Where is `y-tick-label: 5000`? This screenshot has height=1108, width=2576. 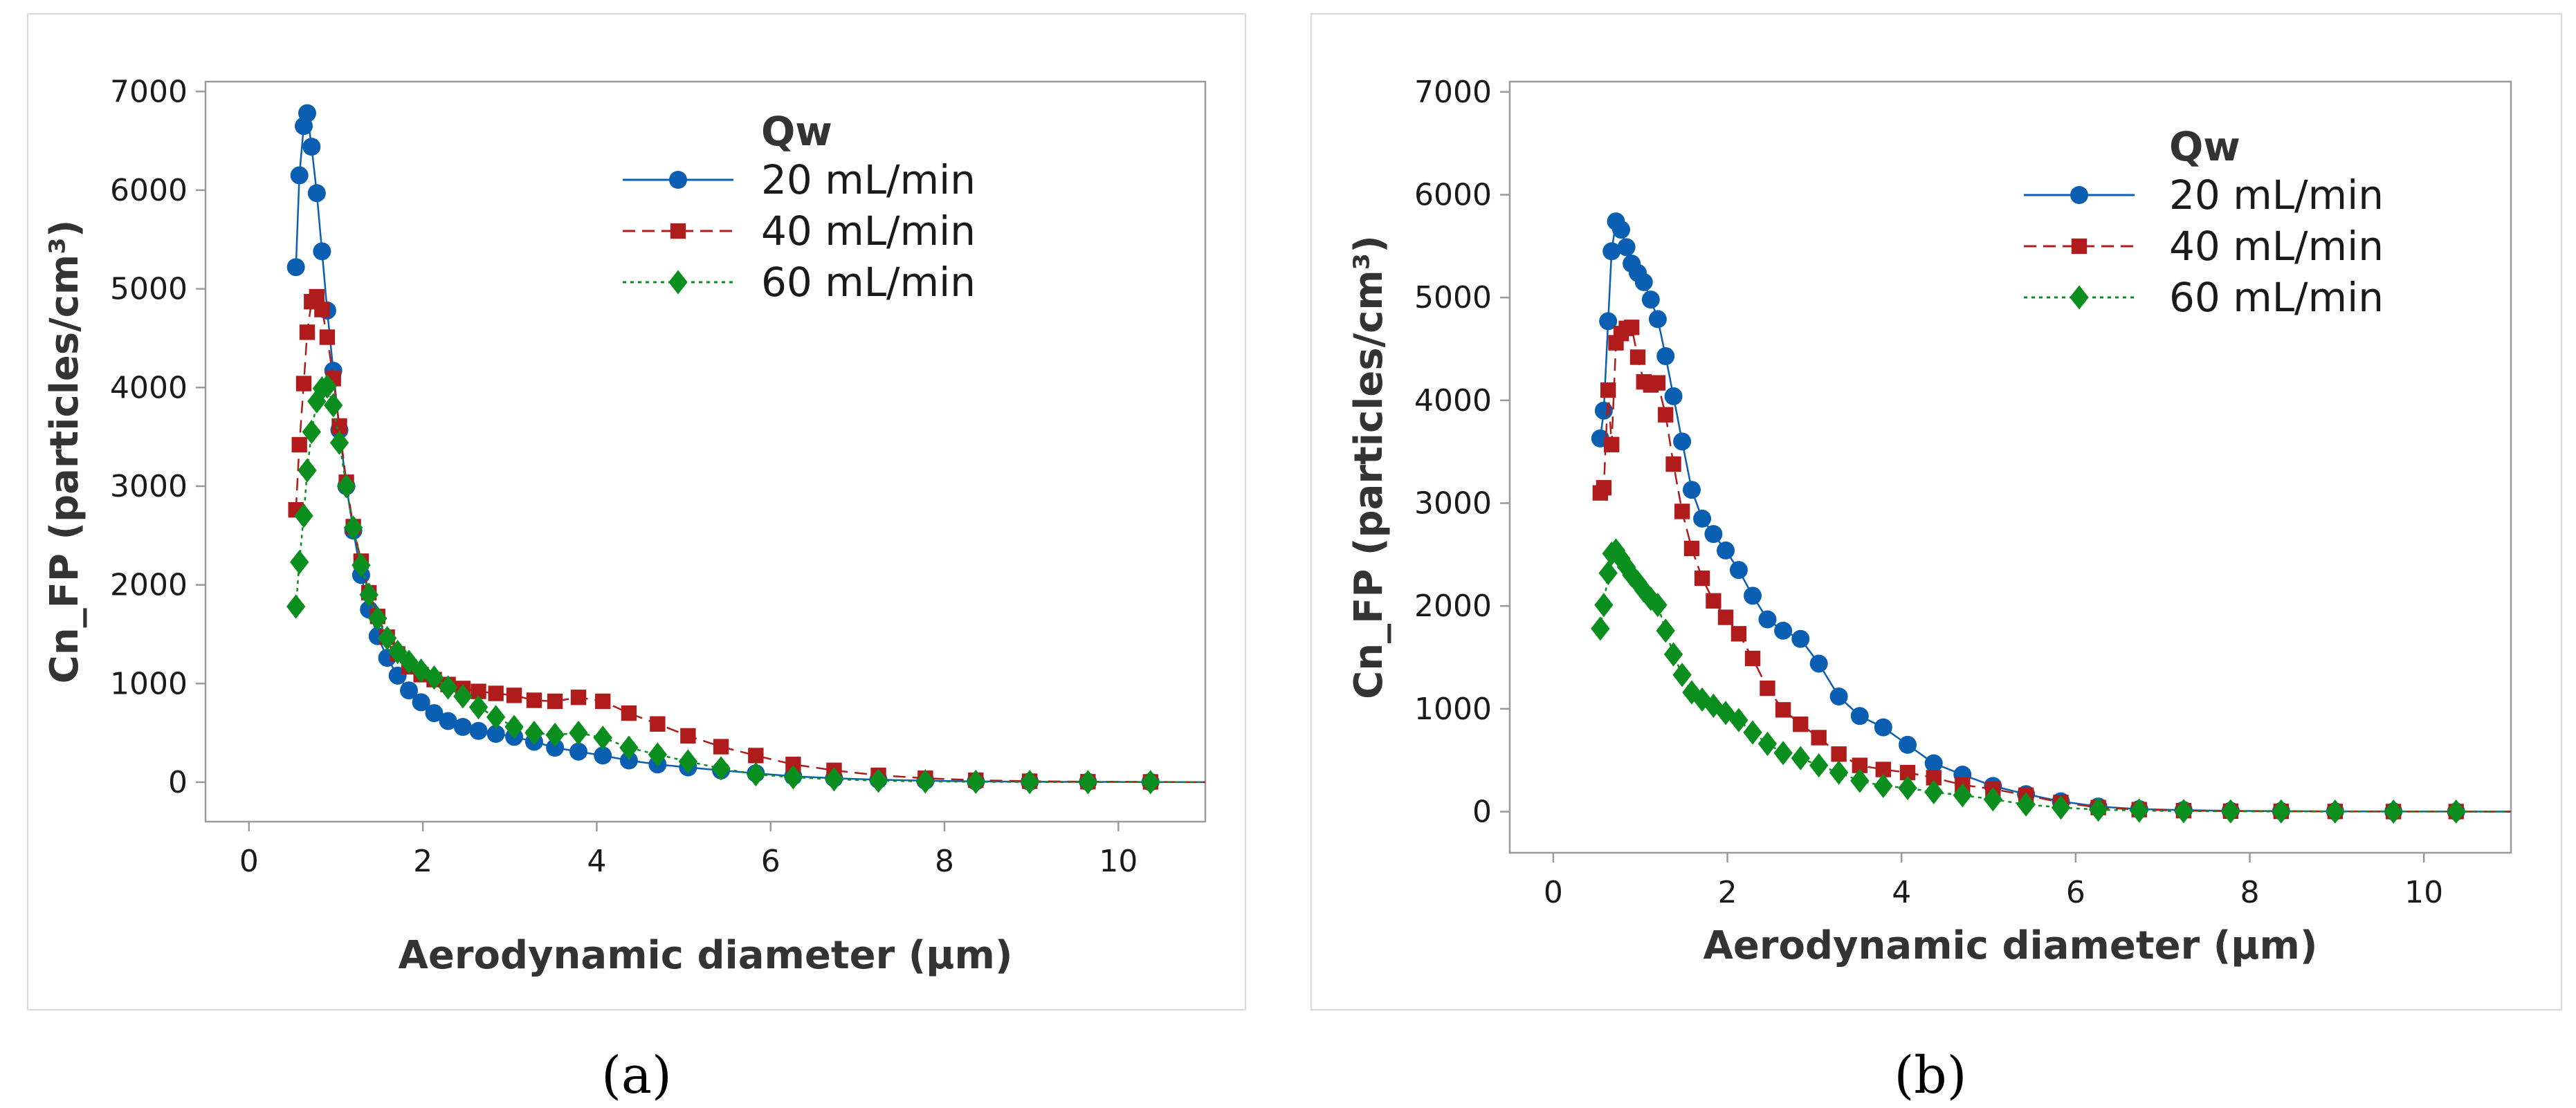
y-tick-label: 5000 is located at coordinates (149, 289).